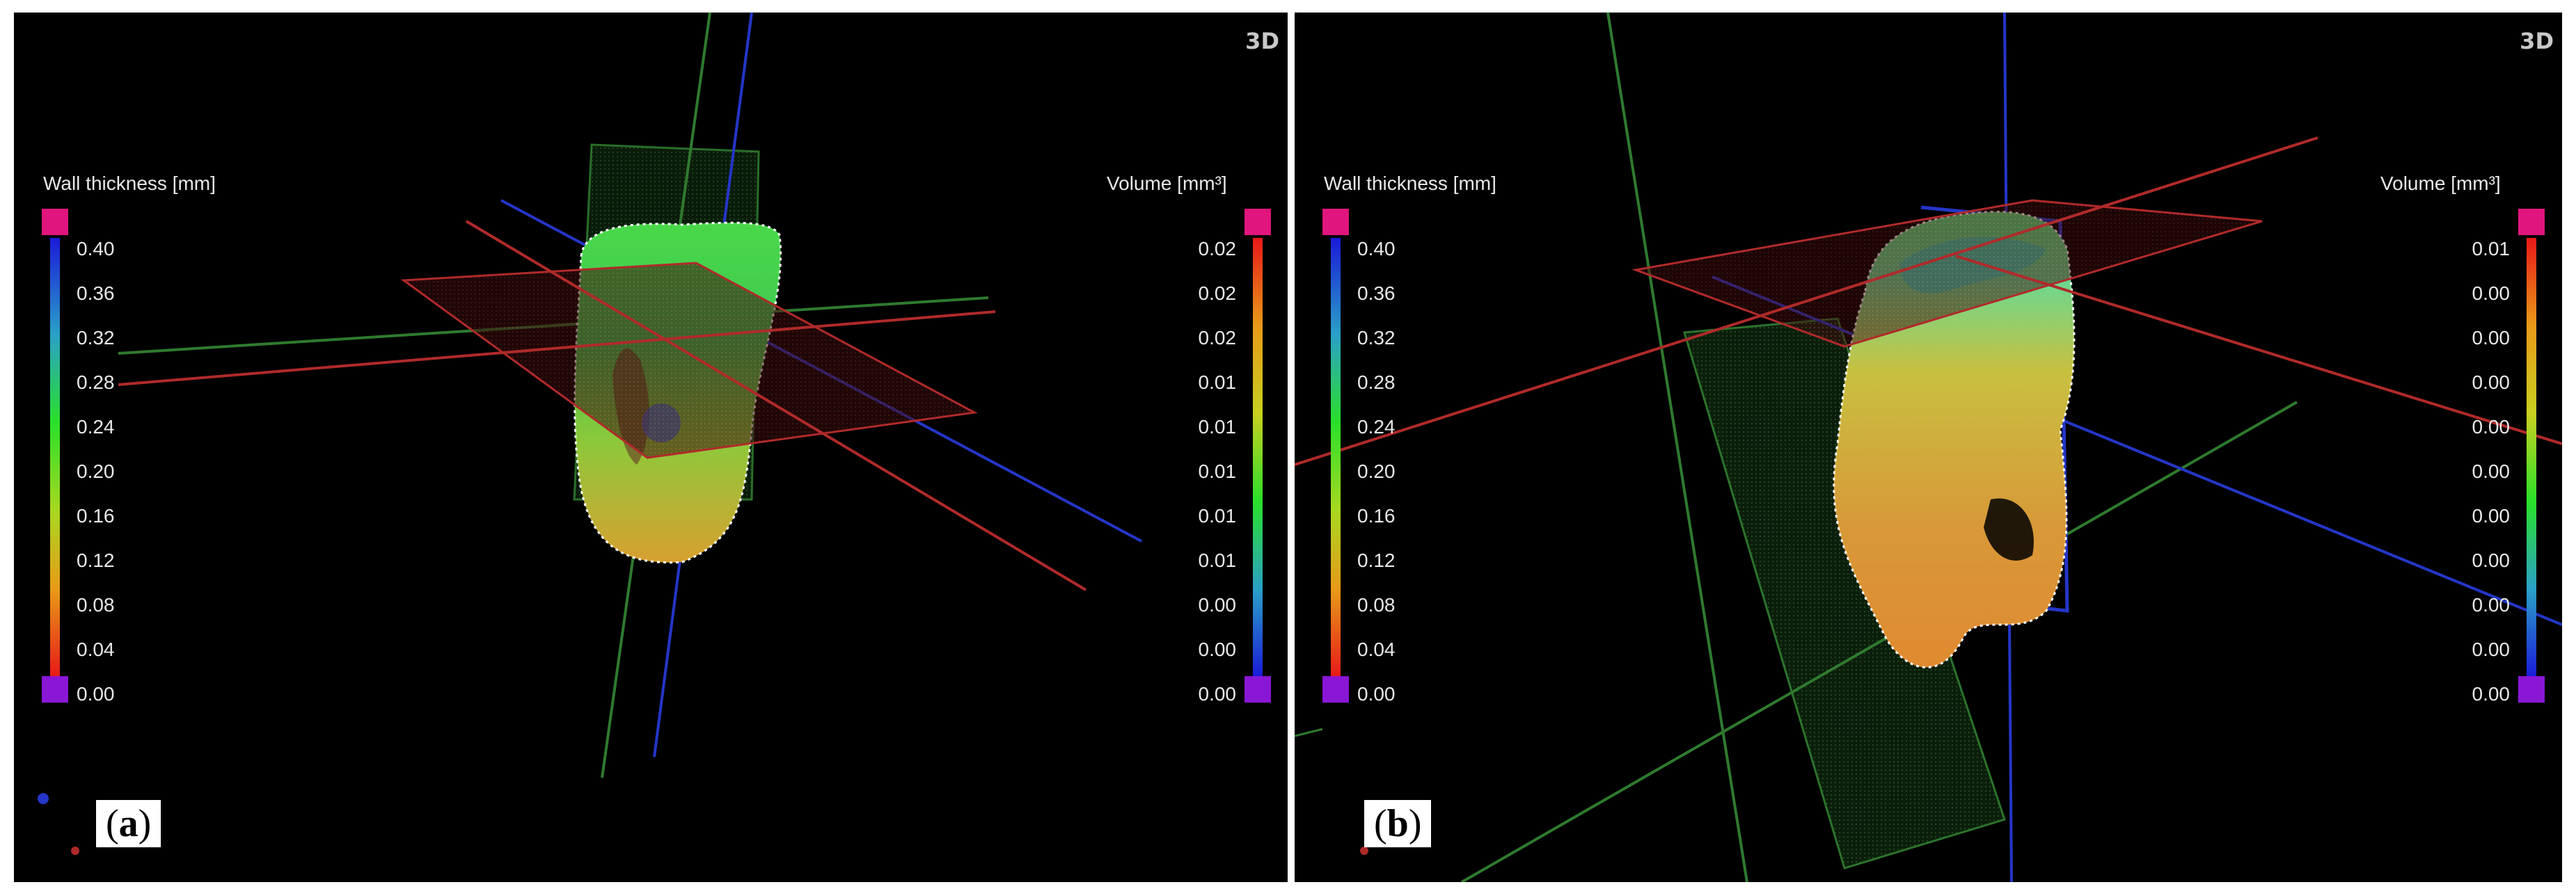 This screenshot has height=896, width=2576. What do you see at coordinates (1291, 447) in the screenshot?
I see `panel-divider` at bounding box center [1291, 447].